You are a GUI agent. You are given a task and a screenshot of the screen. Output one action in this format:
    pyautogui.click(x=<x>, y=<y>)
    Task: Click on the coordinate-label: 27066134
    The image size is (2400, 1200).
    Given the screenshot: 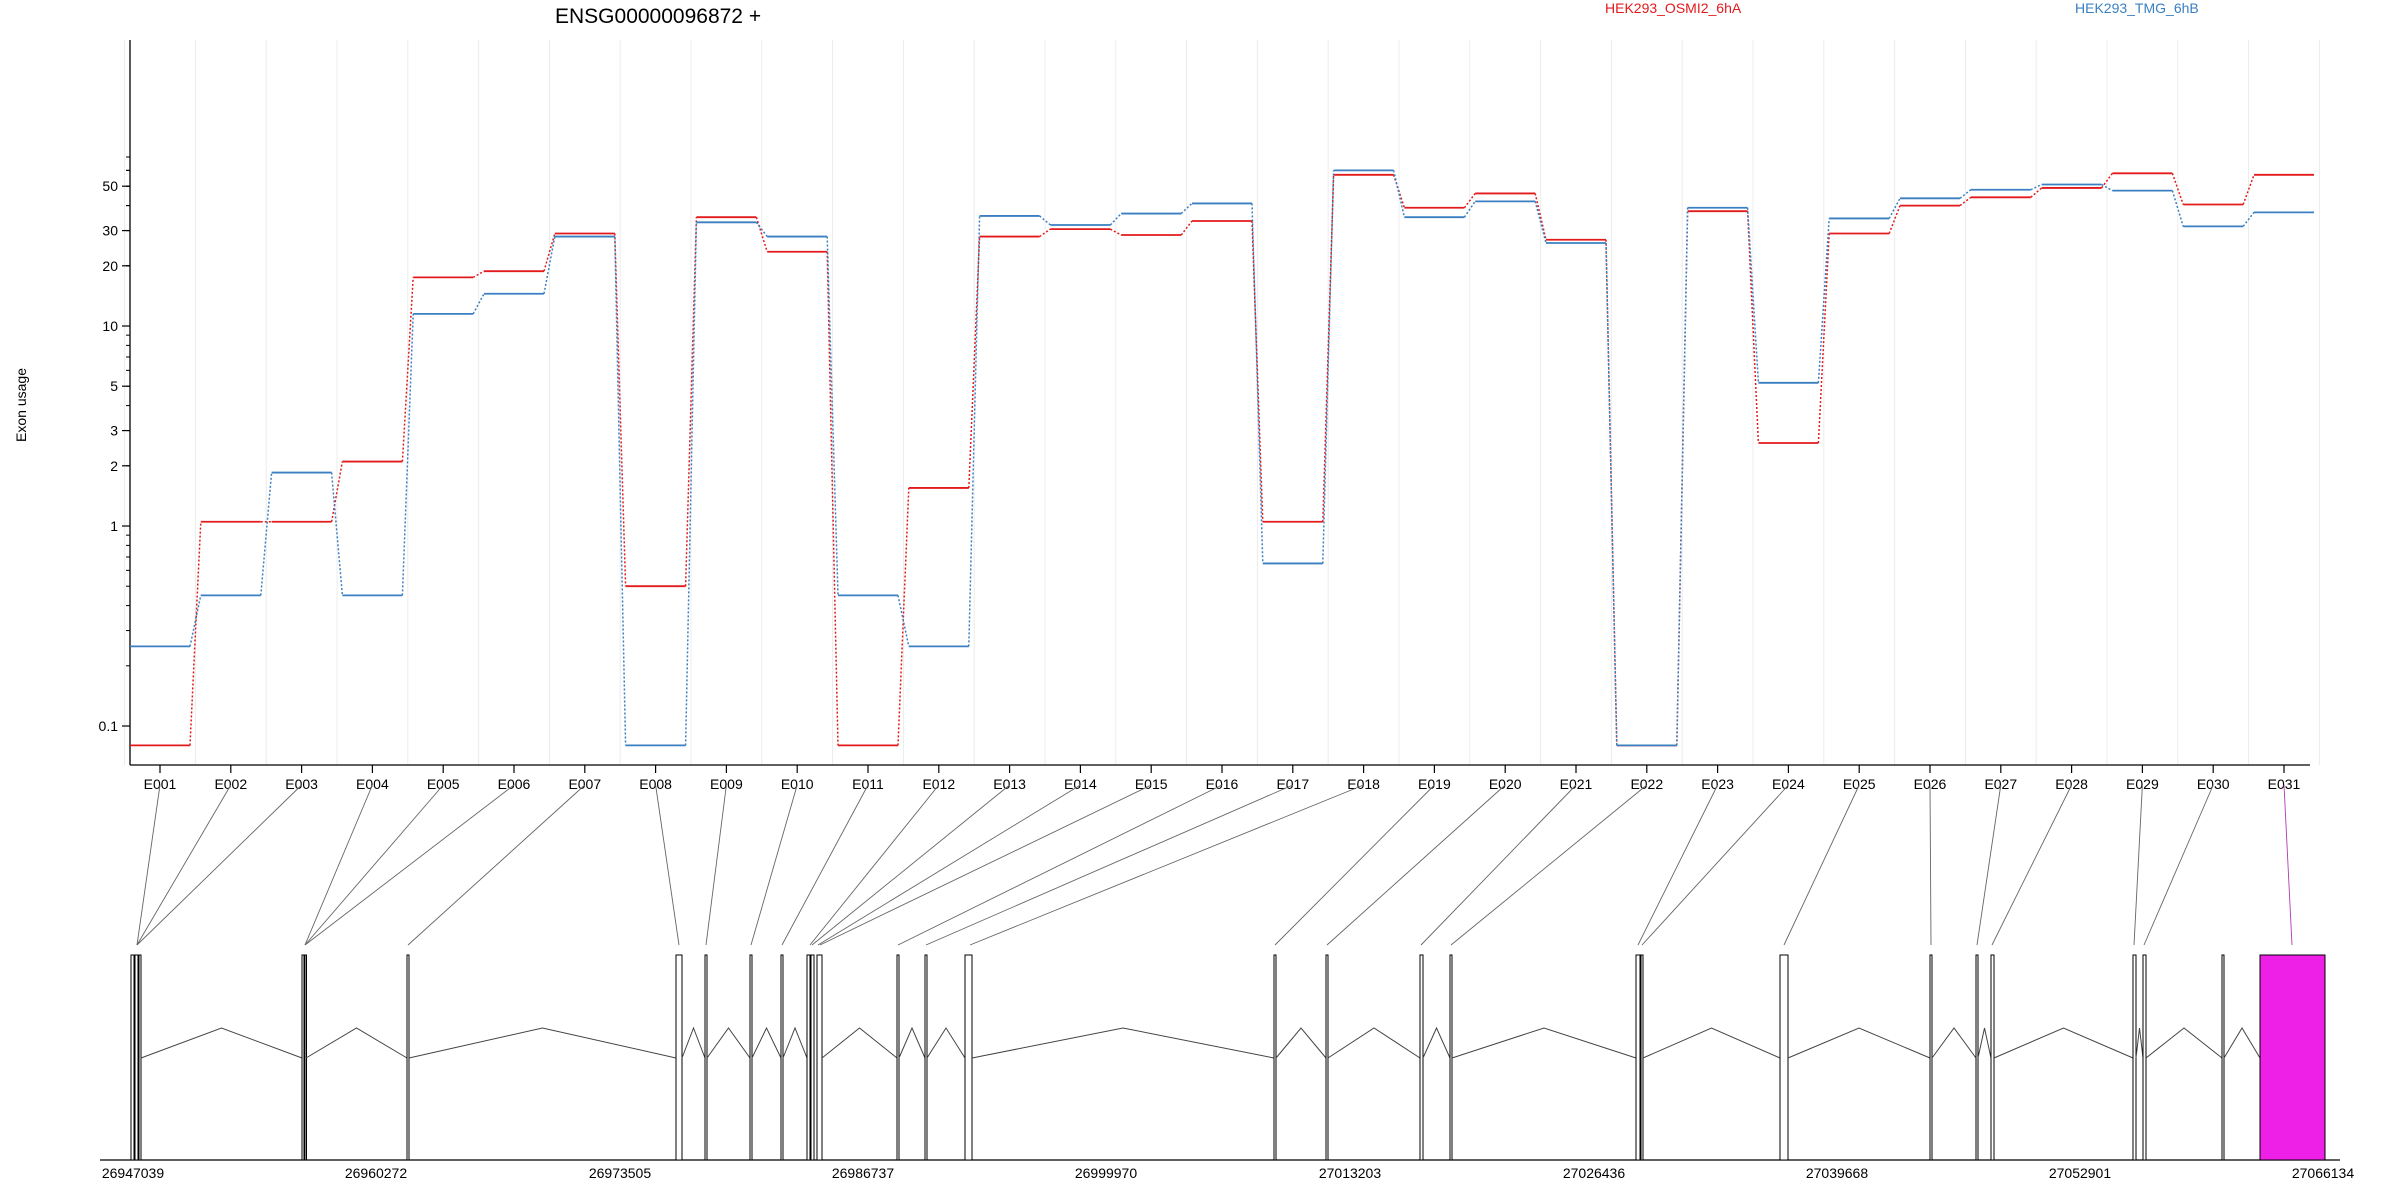 What is the action you would take?
    pyautogui.click(x=2323, y=1173)
    